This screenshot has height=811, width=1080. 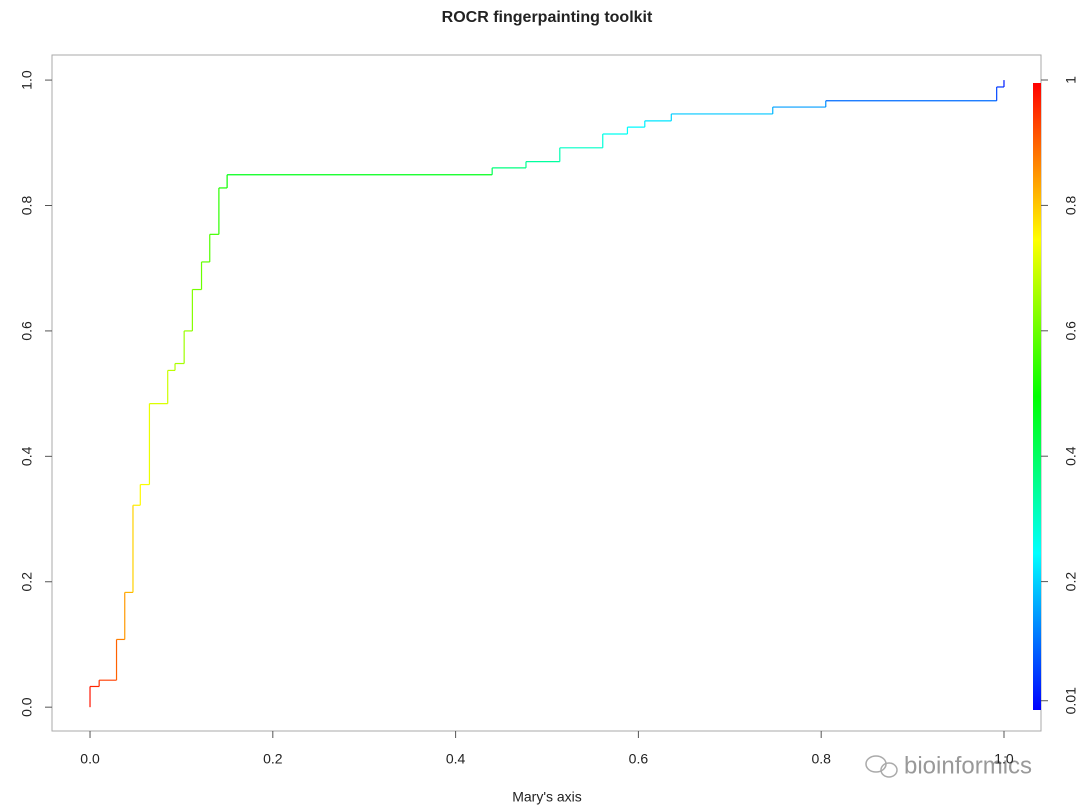 What do you see at coordinates (1071, 80) in the screenshot?
I see `color-key-label: 1` at bounding box center [1071, 80].